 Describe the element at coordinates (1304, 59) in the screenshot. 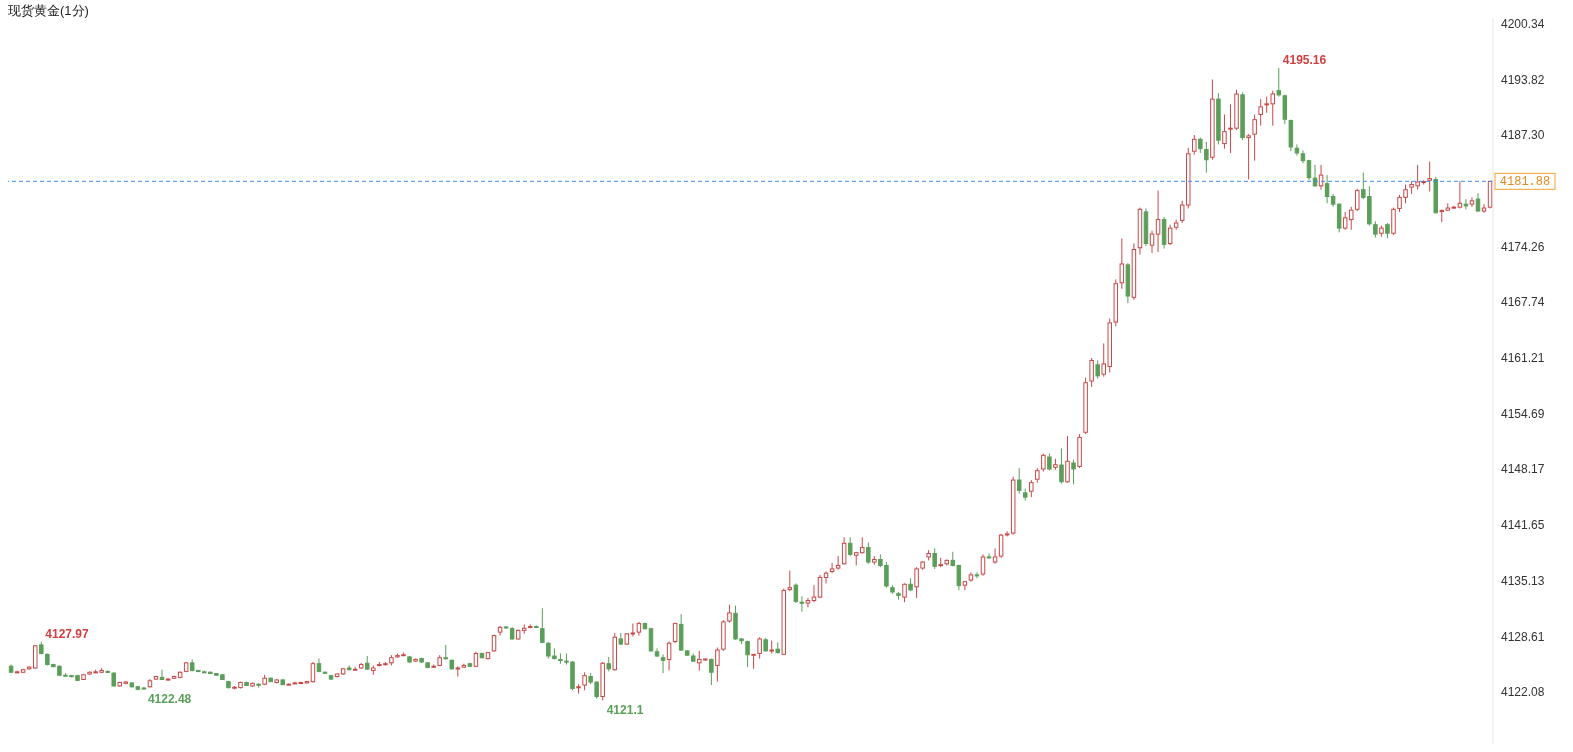

I see `annotation: 4195.16` at that location.